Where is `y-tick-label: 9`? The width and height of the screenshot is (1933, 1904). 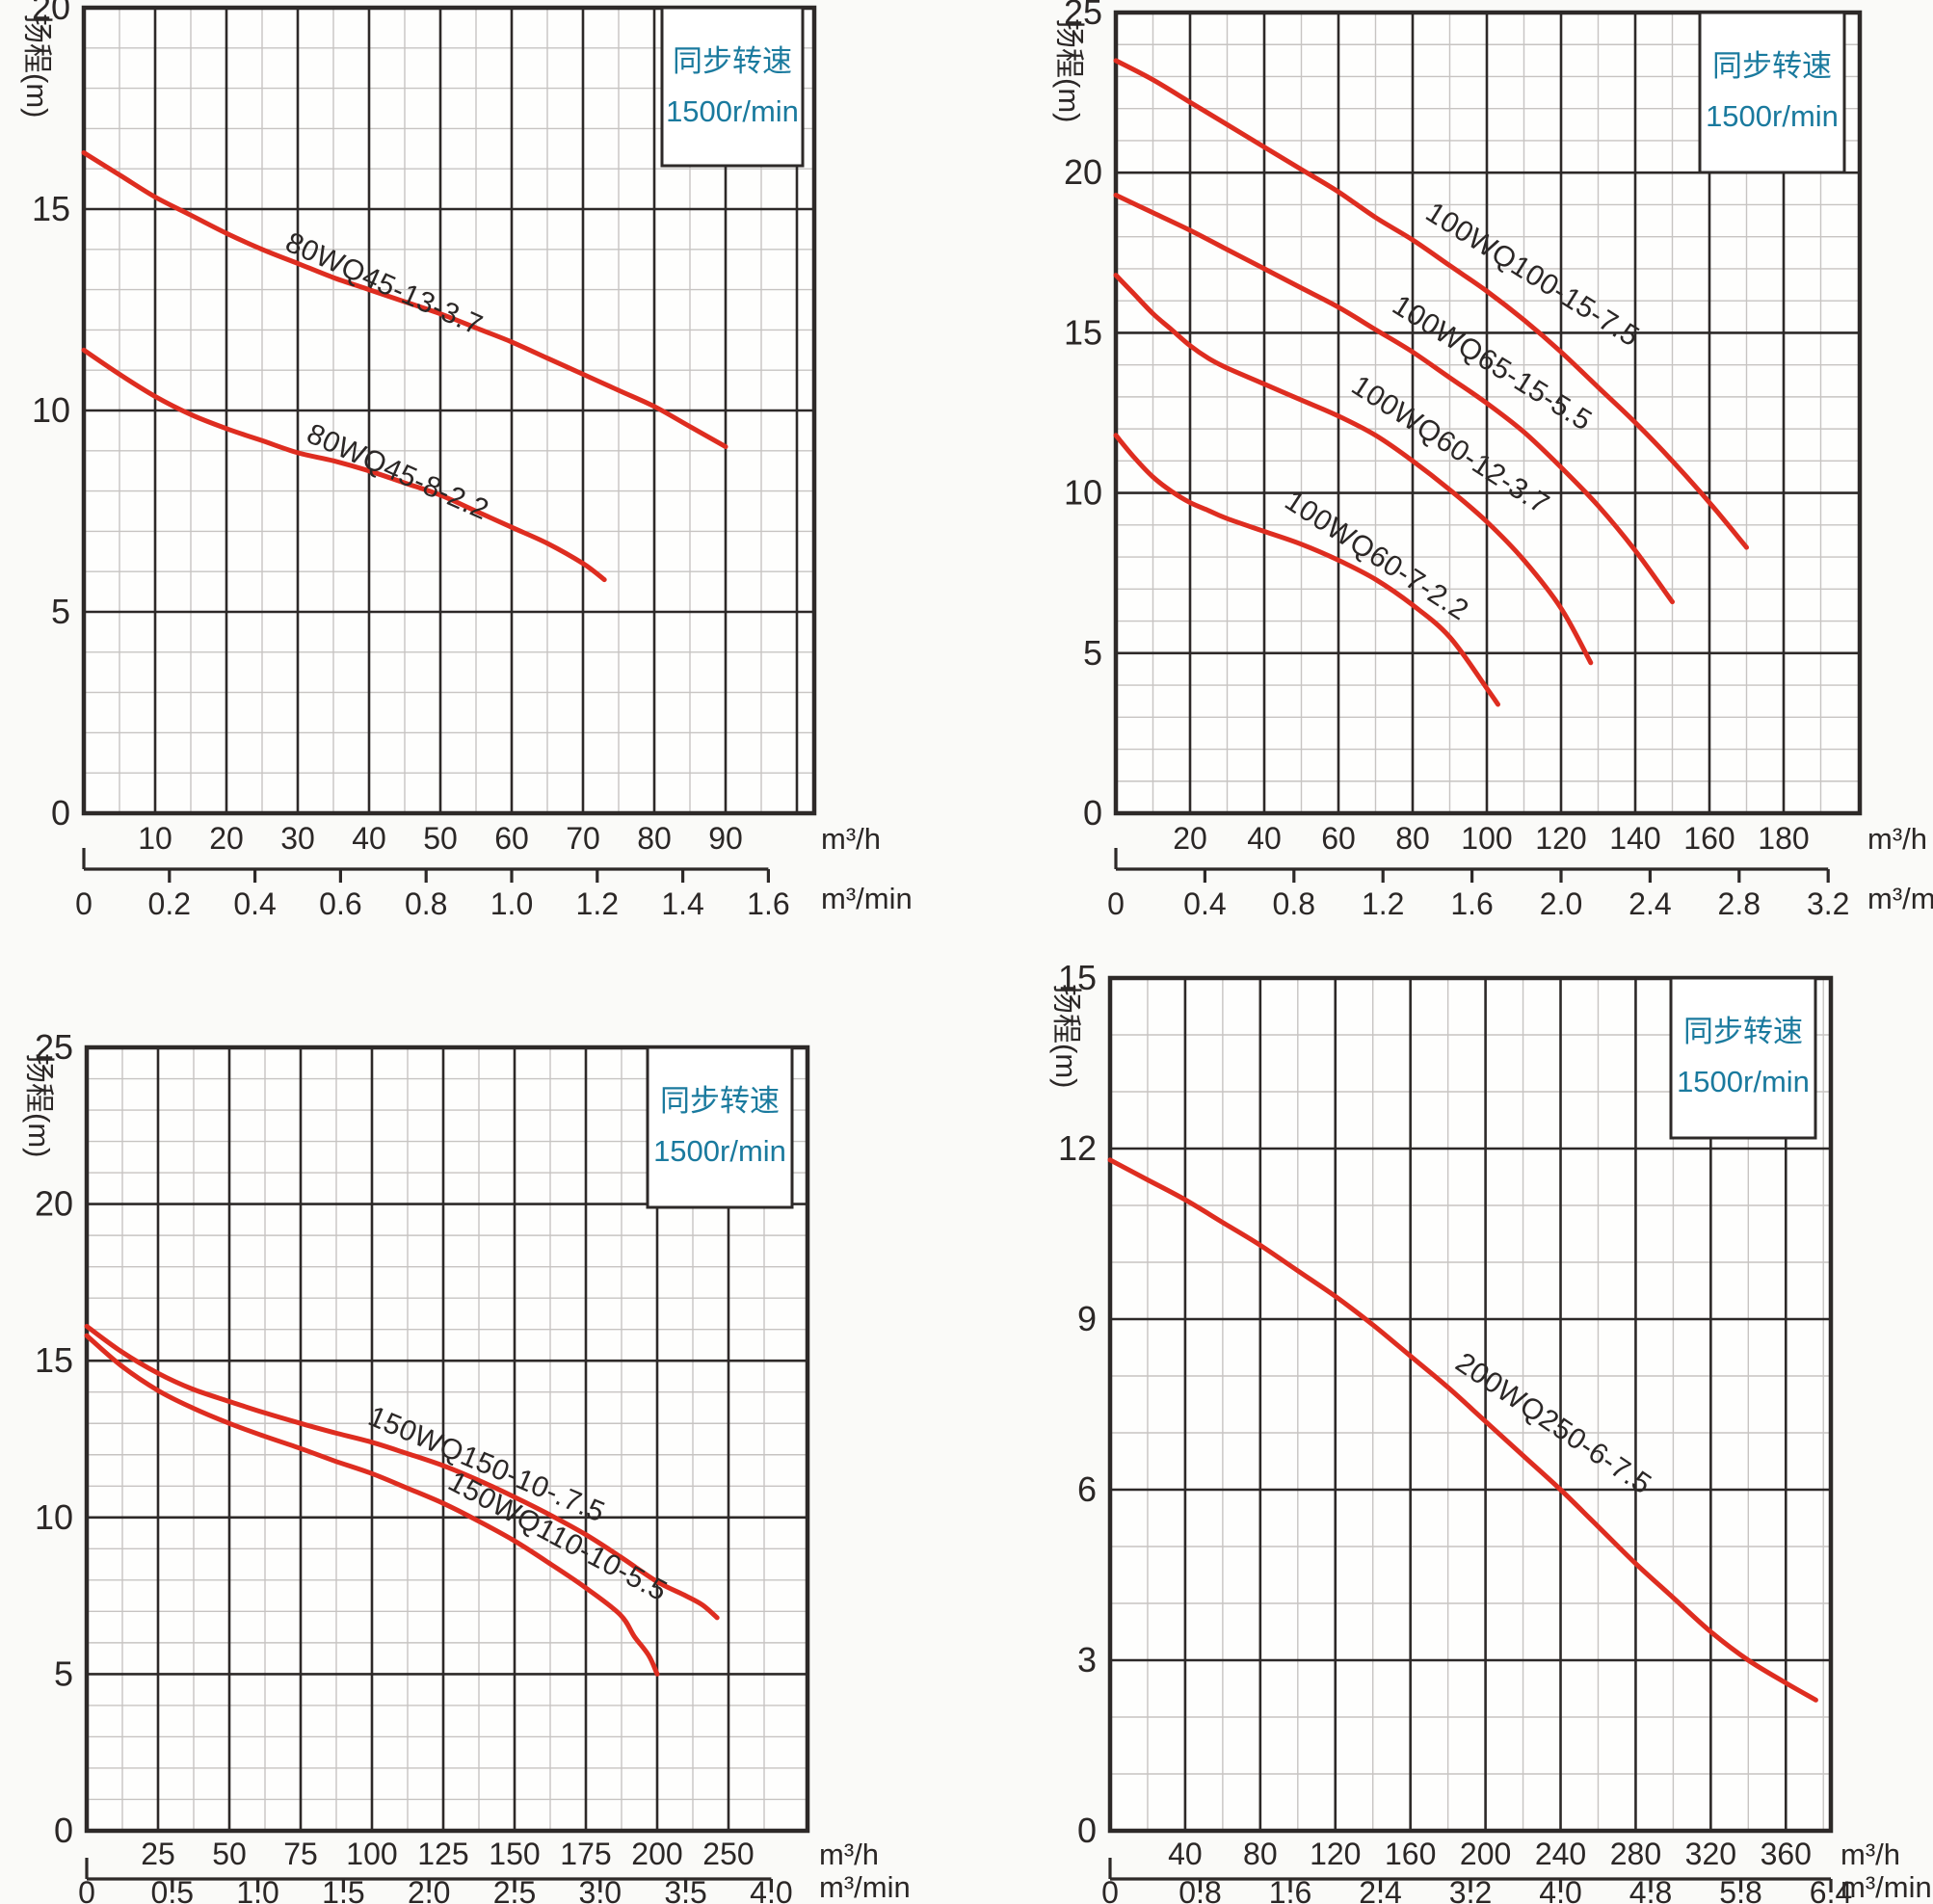 y-tick-label: 9 is located at coordinates (1087, 1318).